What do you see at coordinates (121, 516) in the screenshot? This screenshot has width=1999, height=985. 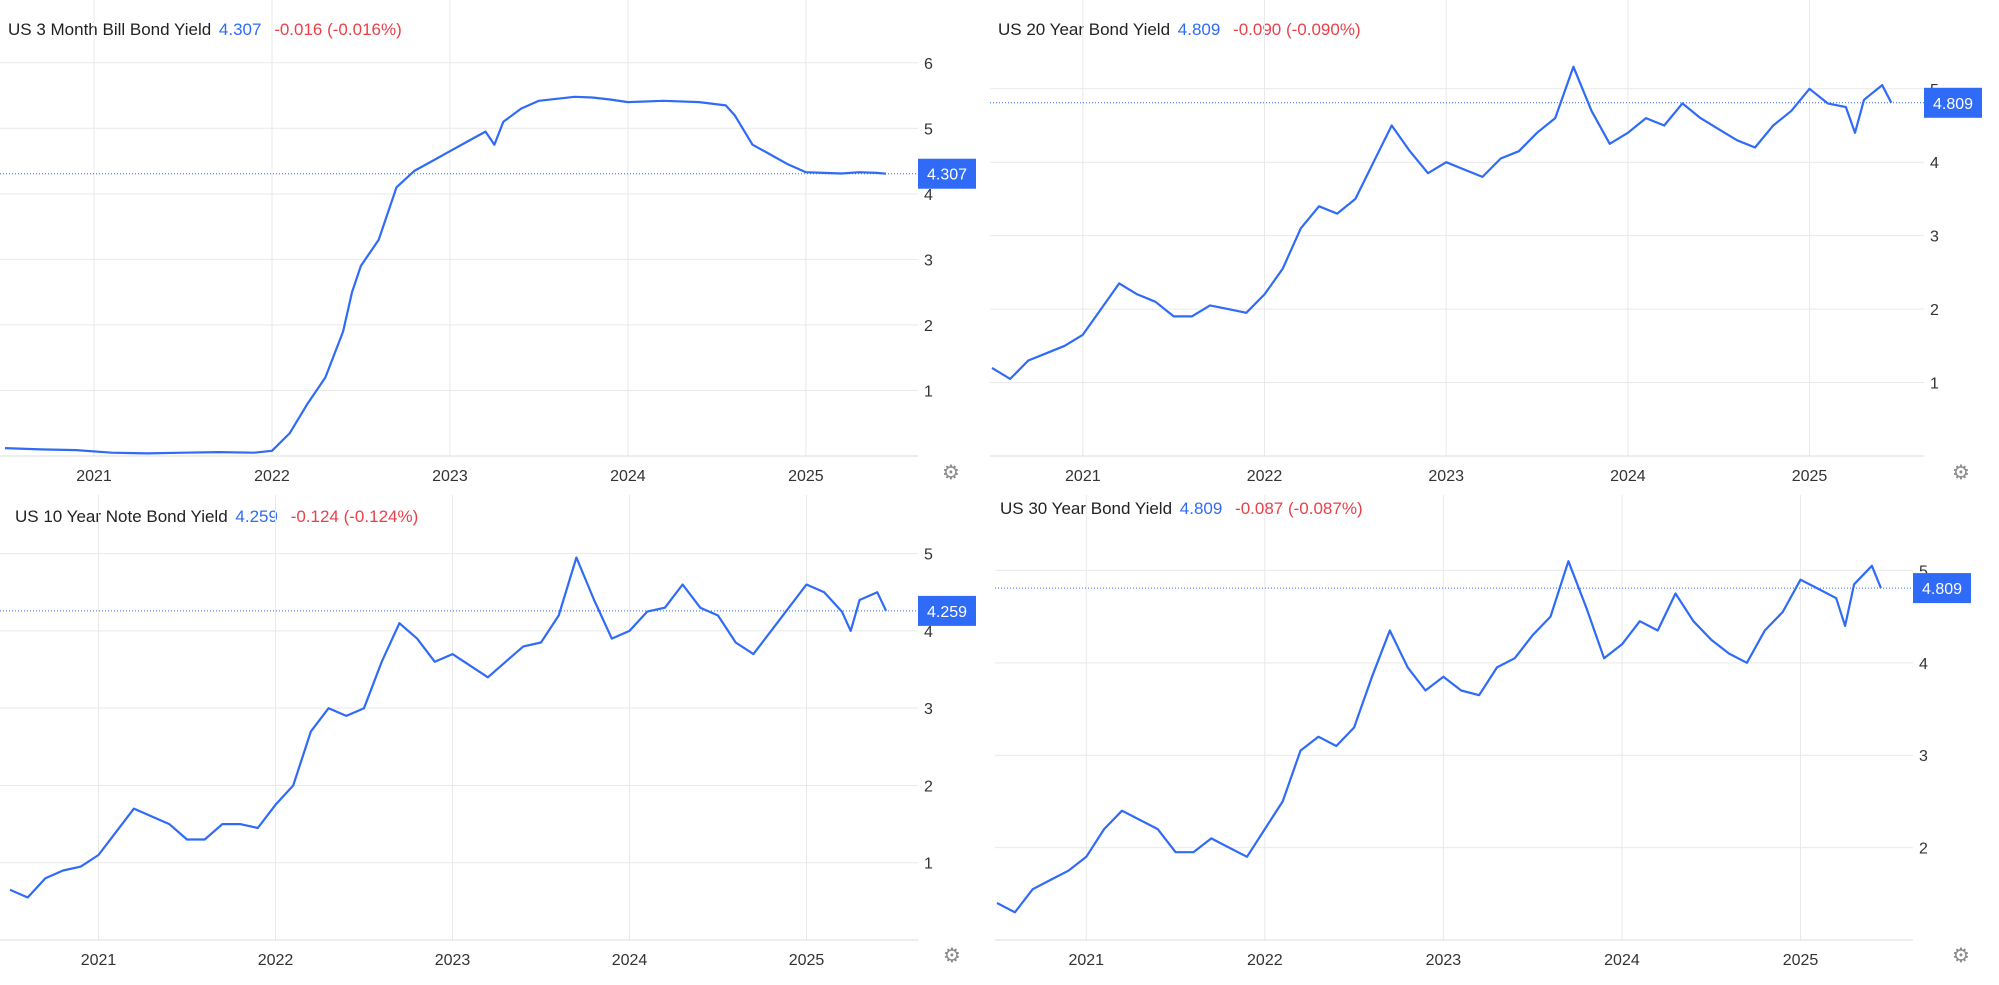 I see `chart-title: US 10 Year Note Bond Yield` at bounding box center [121, 516].